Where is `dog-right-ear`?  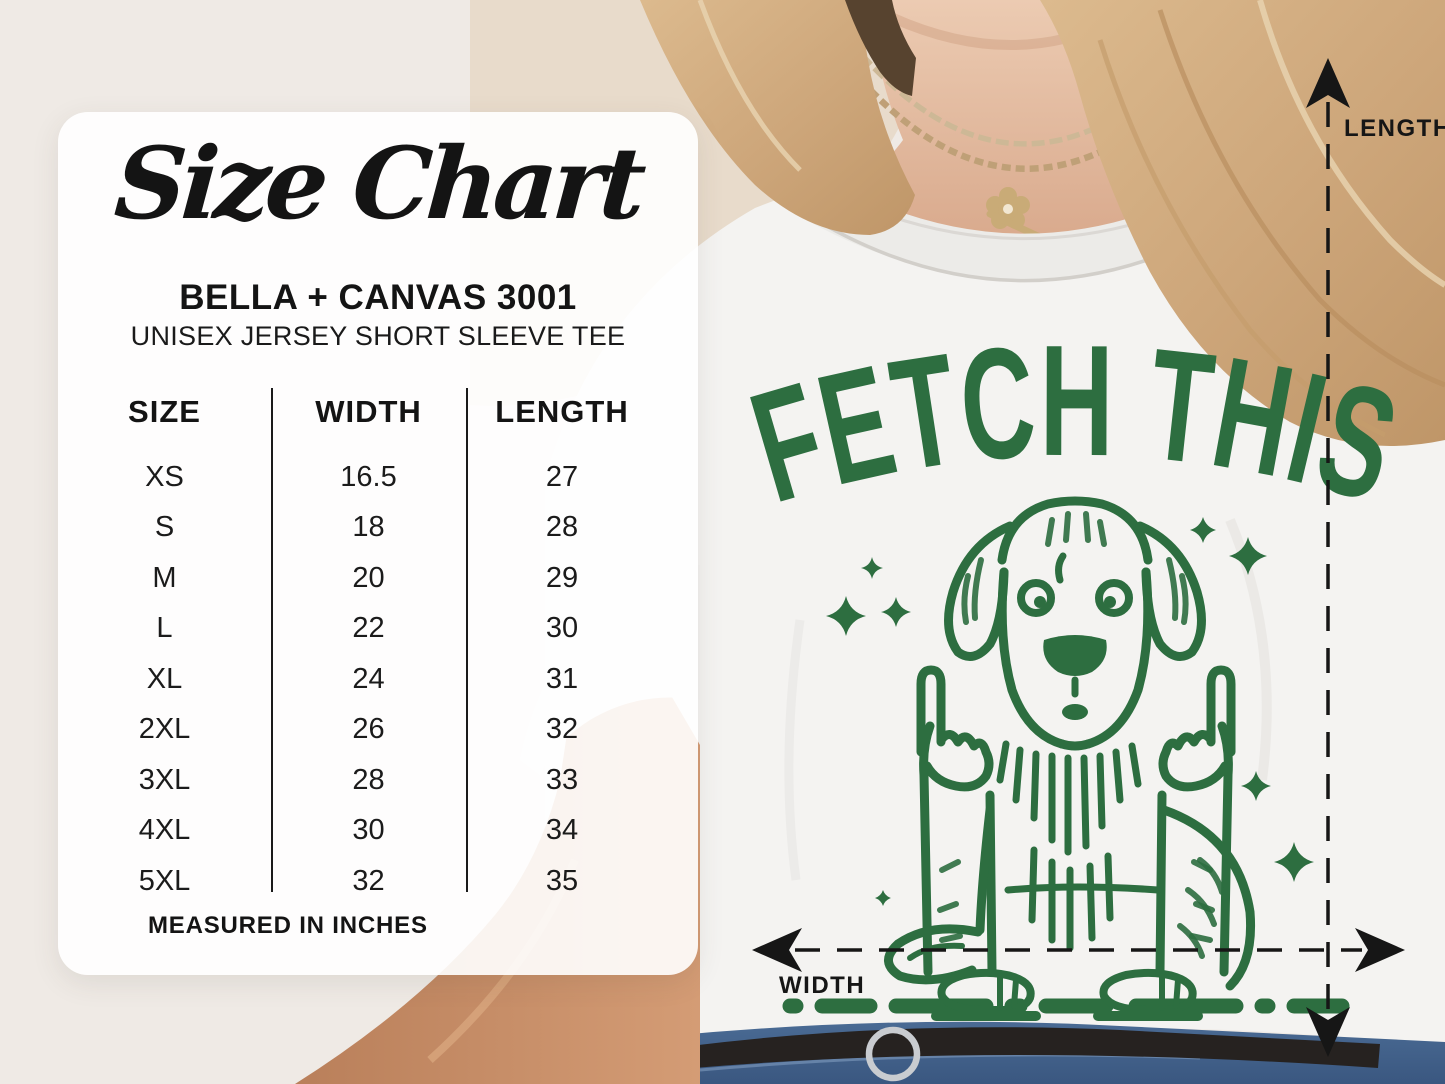
dog-right-ear is located at coordinates (1170, 591).